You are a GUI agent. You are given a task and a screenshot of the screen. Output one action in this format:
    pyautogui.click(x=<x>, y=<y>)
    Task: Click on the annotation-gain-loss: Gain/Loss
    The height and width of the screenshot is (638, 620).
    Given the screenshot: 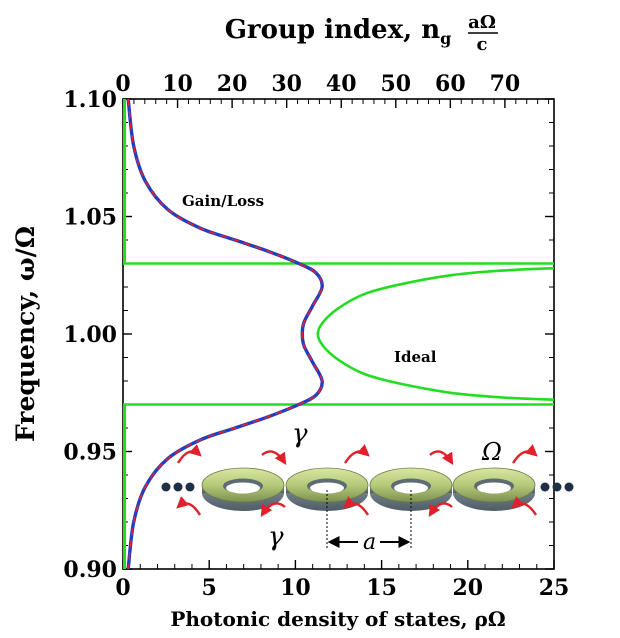 What is the action you would take?
    pyautogui.click(x=223, y=201)
    